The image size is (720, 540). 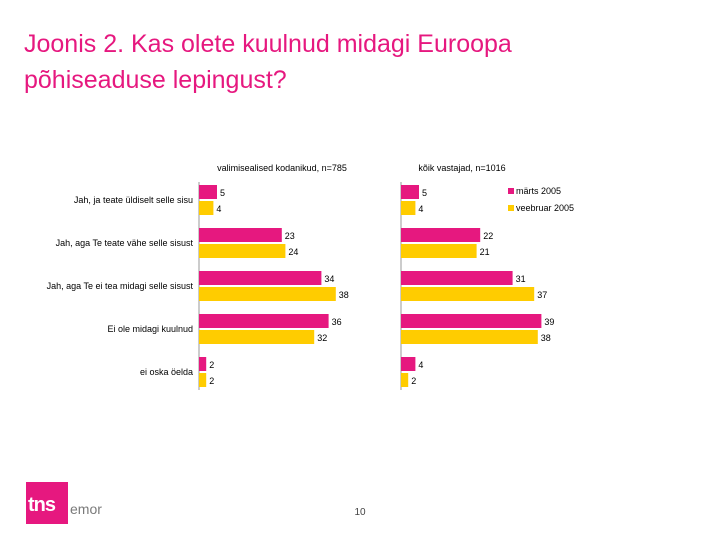 What do you see at coordinates (360, 512) in the screenshot?
I see `page-number: 10` at bounding box center [360, 512].